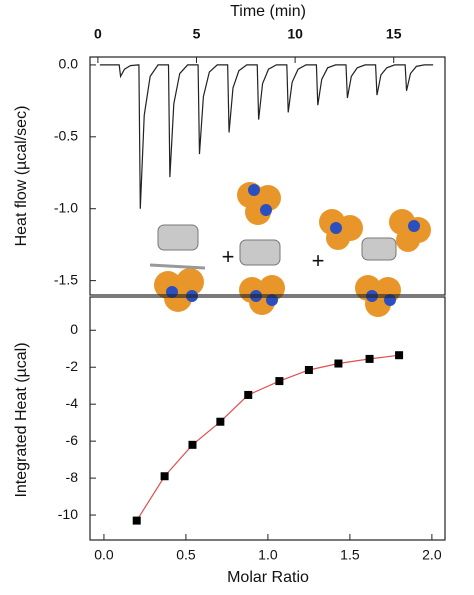  Describe the element at coordinates (350, 555) in the screenshot. I see `x-tick-label: 1.5` at that location.